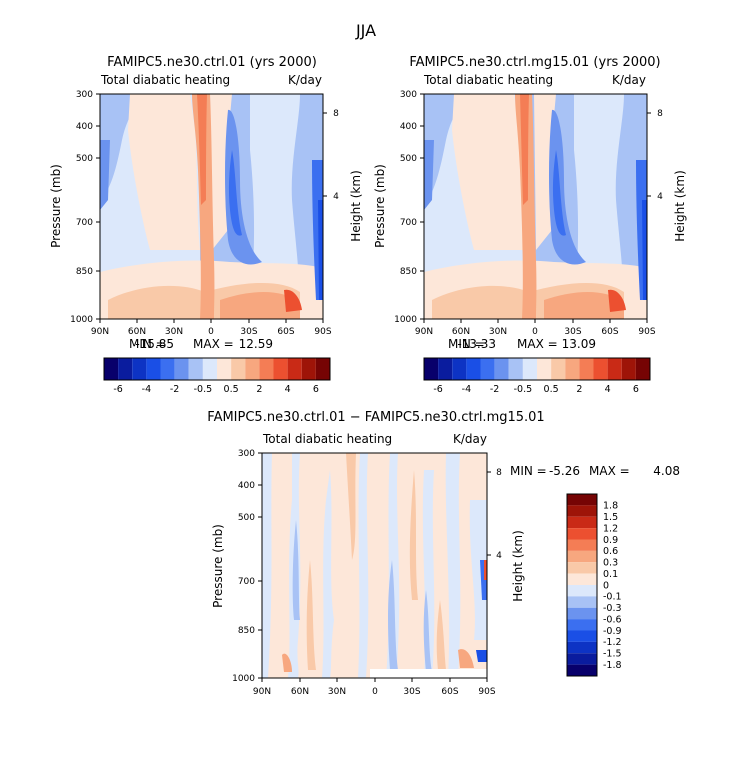 This screenshot has height=772, width=733. What do you see at coordinates (612, 631) in the screenshot?
I see `panel-3-colorbar-label: -0.9` at bounding box center [612, 631].